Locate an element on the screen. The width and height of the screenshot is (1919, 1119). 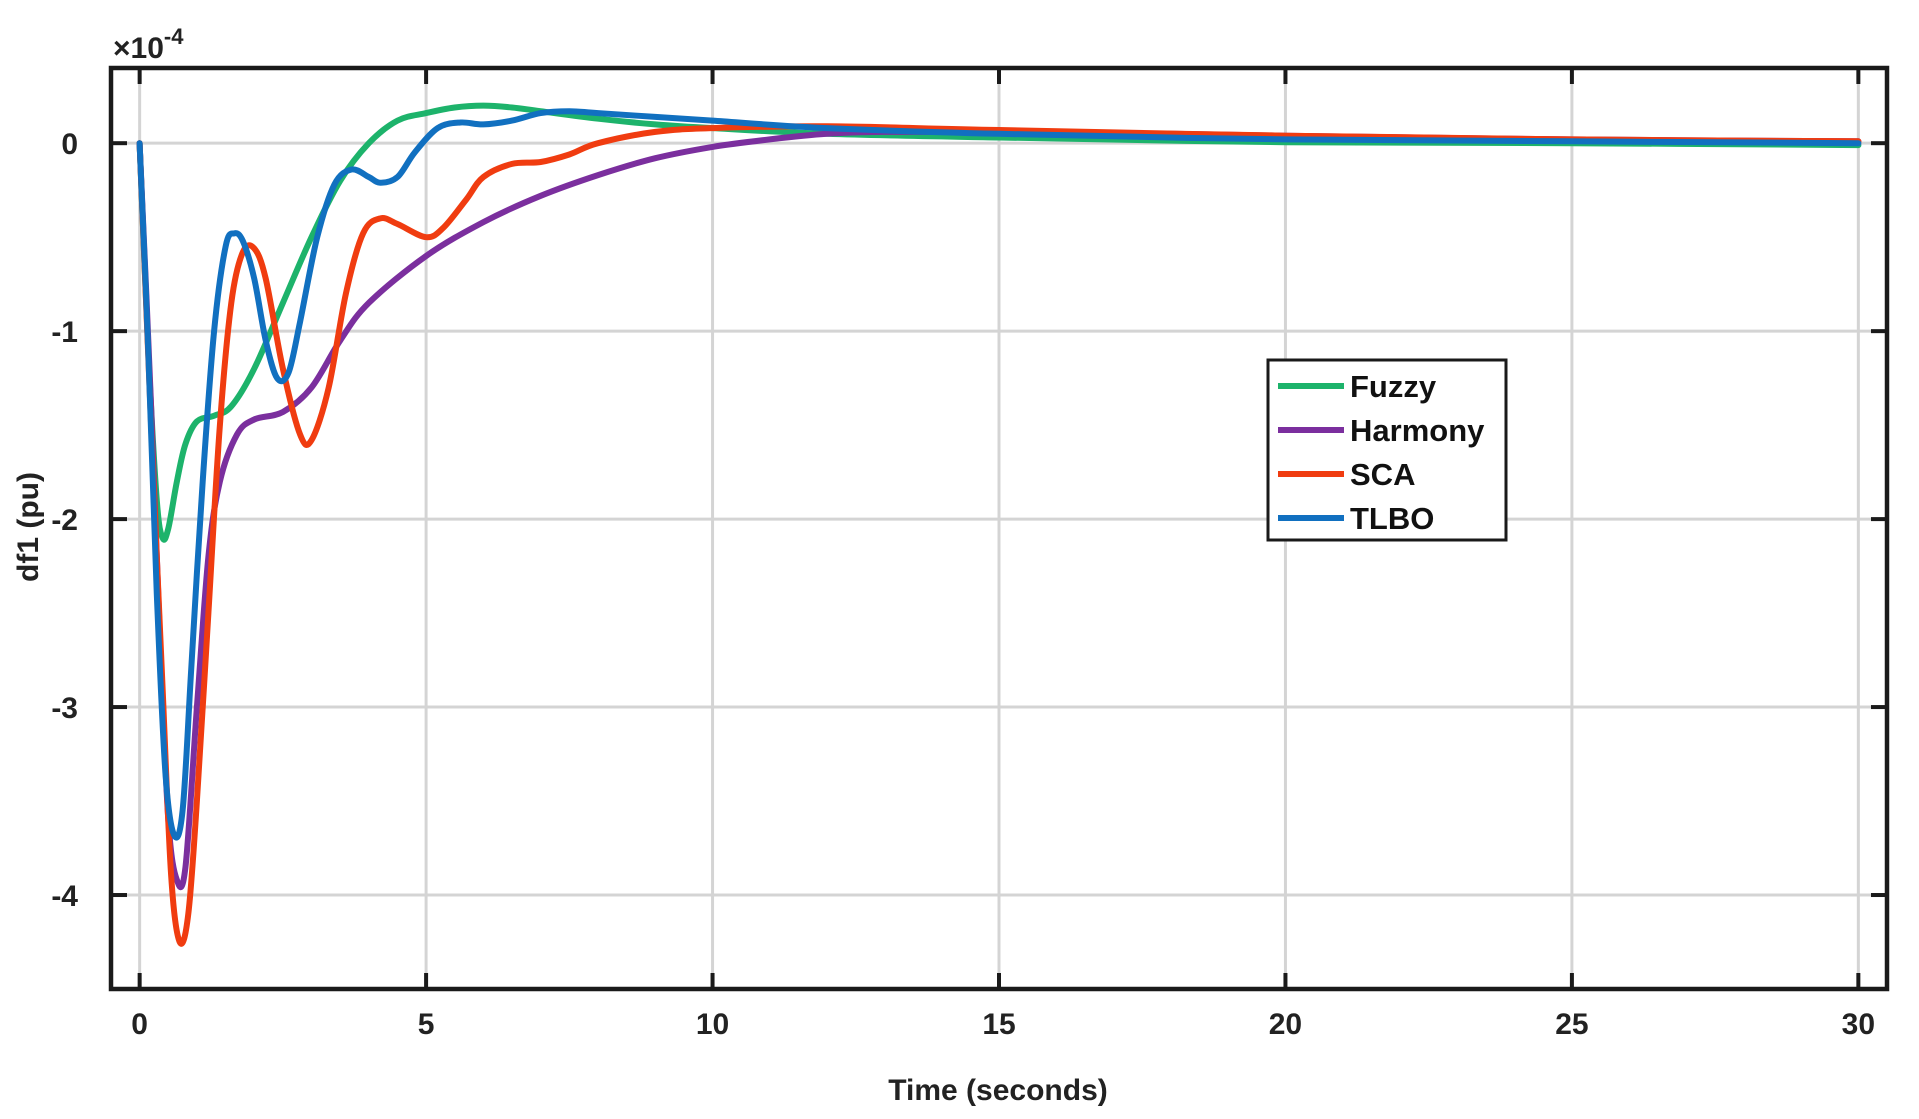
x-tick-label: 10 is located at coordinates (712, 1024).